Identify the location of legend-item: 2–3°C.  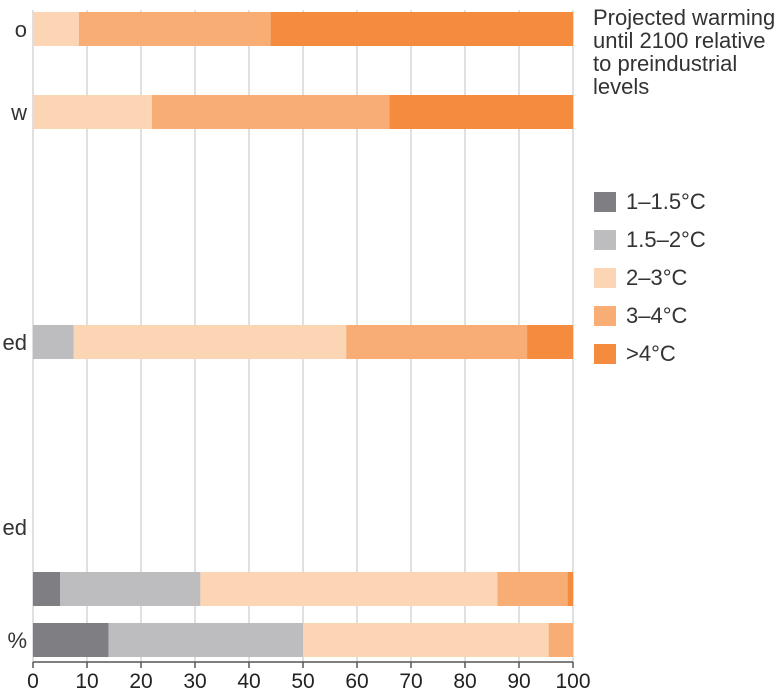
(650, 278).